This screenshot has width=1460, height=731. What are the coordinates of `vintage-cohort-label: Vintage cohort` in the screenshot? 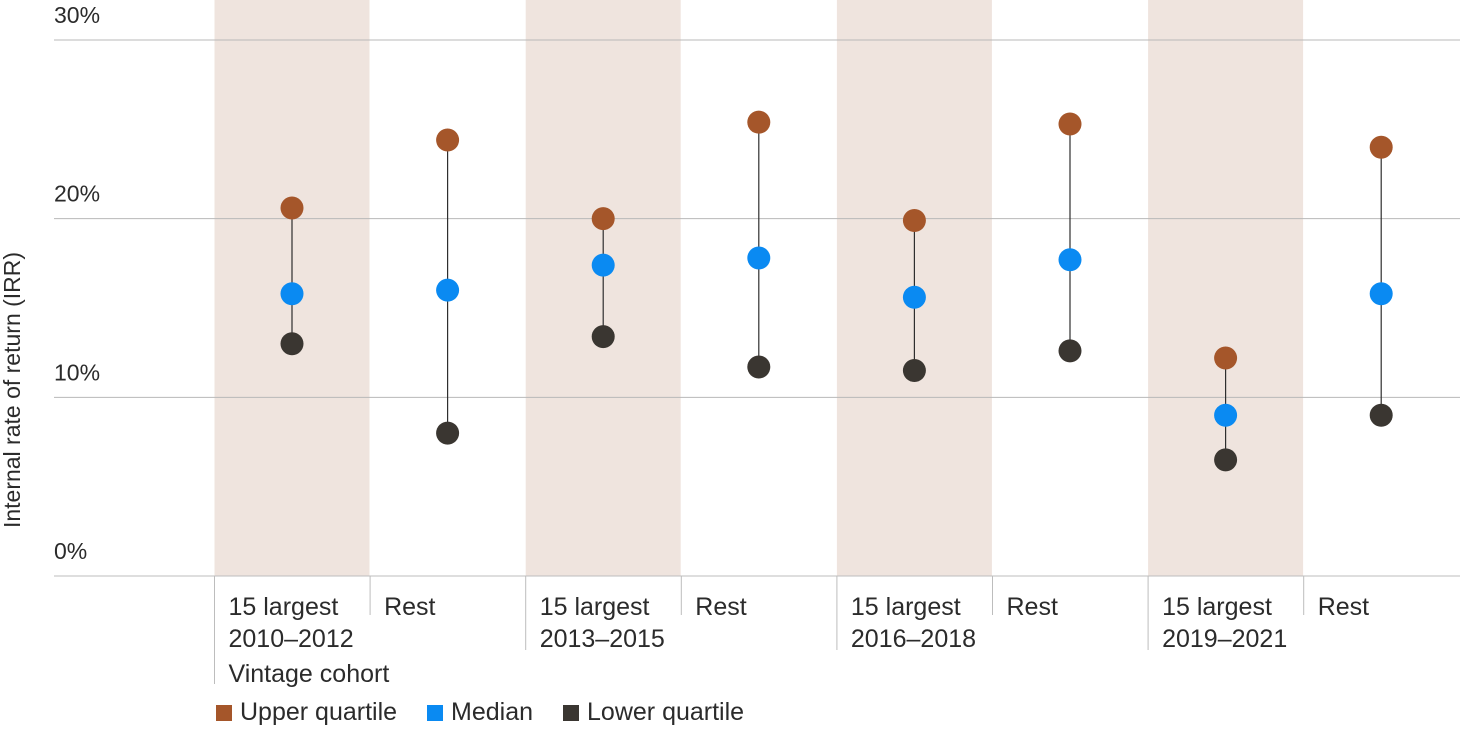 It's located at (309, 674).